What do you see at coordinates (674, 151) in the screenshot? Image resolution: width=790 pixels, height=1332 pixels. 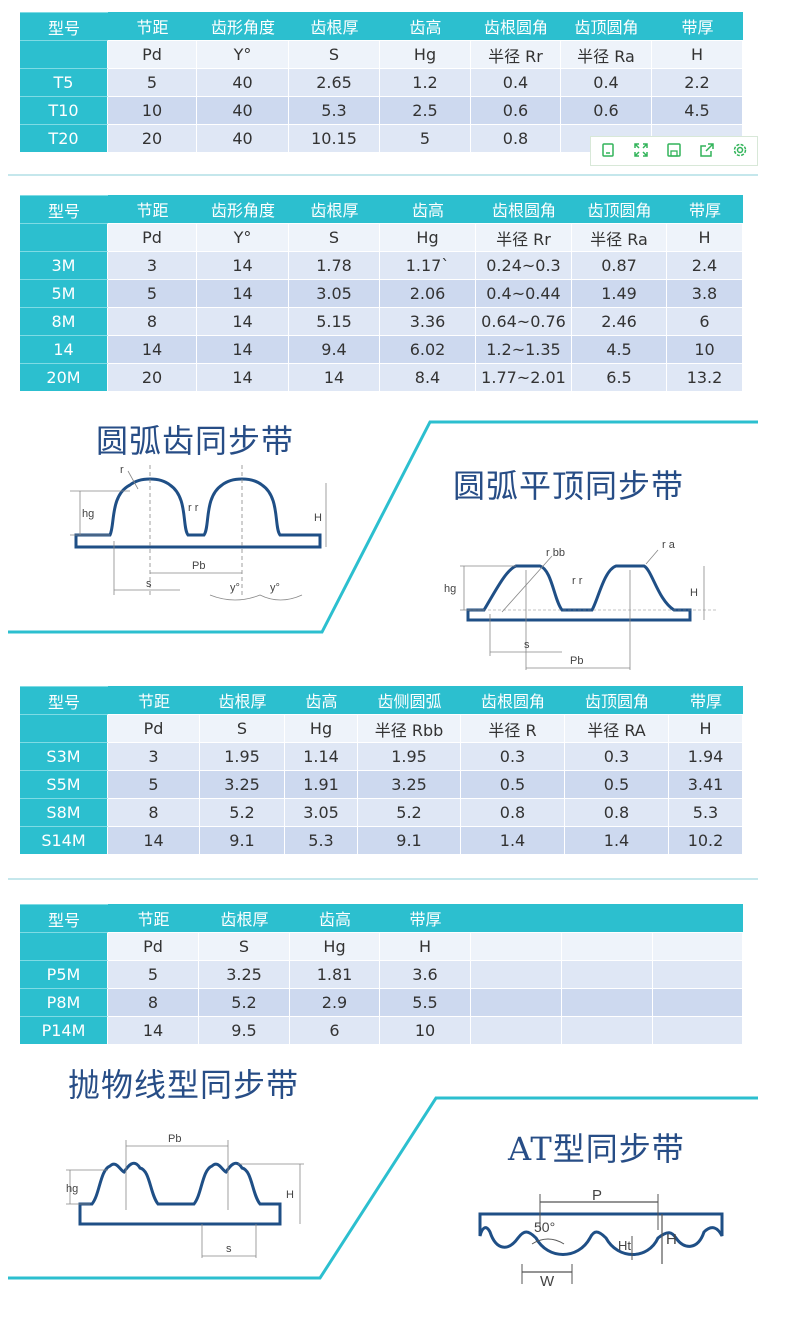 I see `save-icon` at bounding box center [674, 151].